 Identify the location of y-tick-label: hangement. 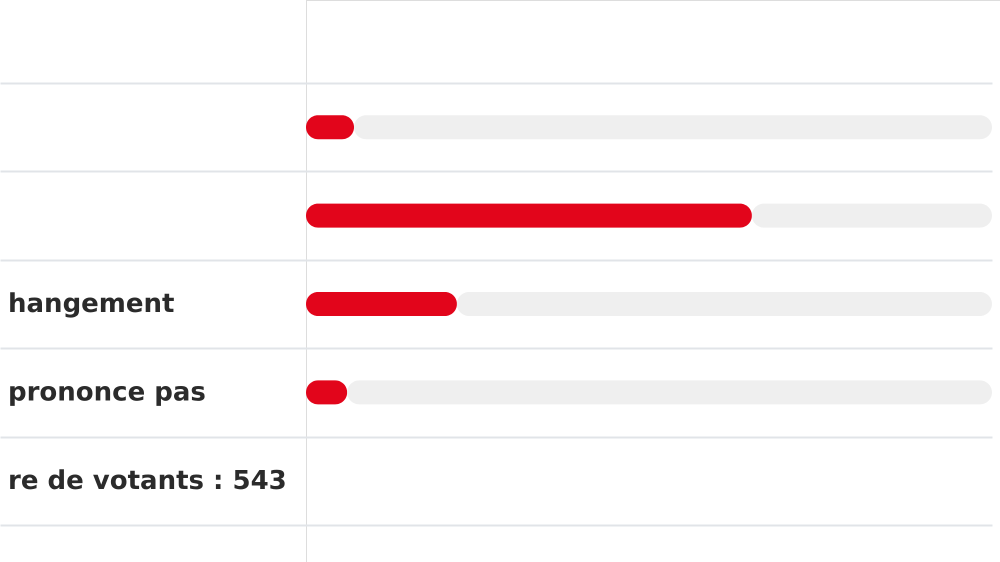
(91, 304).